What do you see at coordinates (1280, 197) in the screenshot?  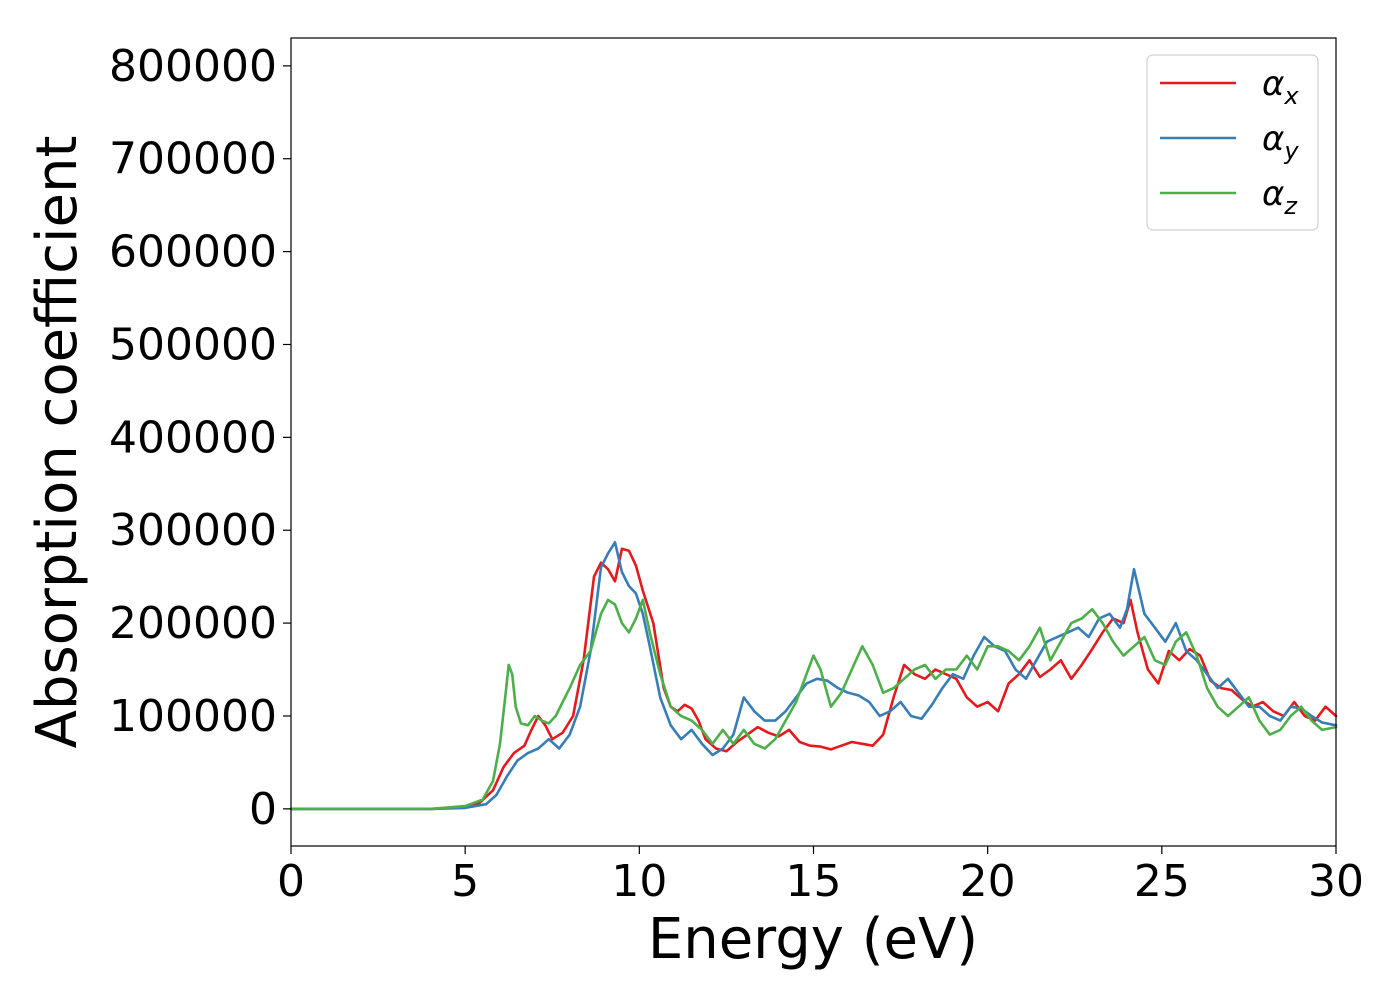 I see `legend-label-z: αz` at bounding box center [1280, 197].